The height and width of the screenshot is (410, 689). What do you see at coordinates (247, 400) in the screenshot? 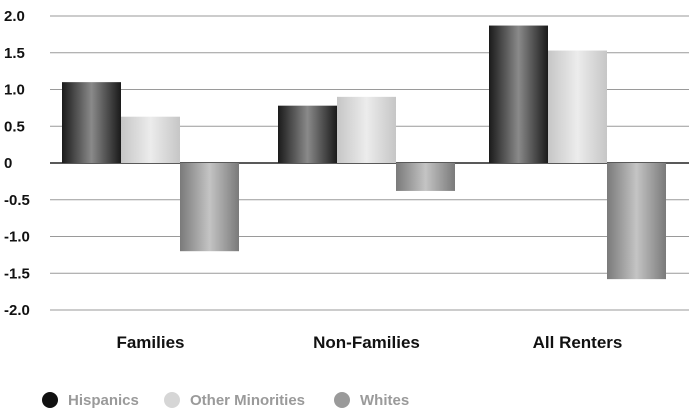
I see `legend-label: Other Minorities` at bounding box center [247, 400].